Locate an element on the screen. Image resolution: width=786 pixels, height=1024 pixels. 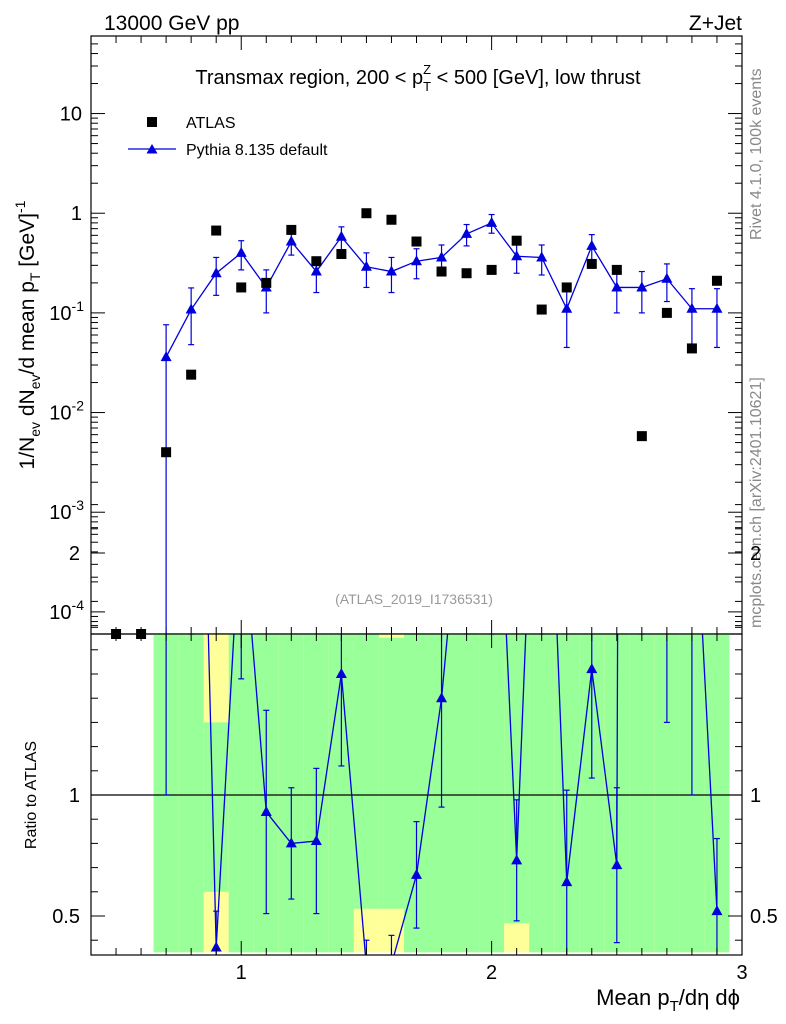
y-axis-label-d-sup: -1 is located at coordinates (20, 206).